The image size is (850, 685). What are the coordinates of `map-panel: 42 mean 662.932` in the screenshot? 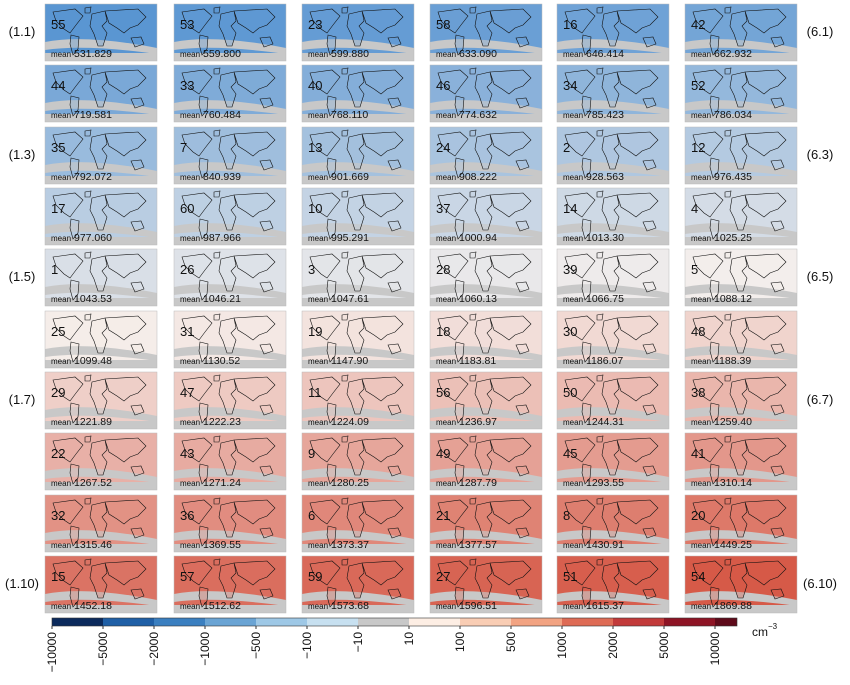 It's located at (741, 32).